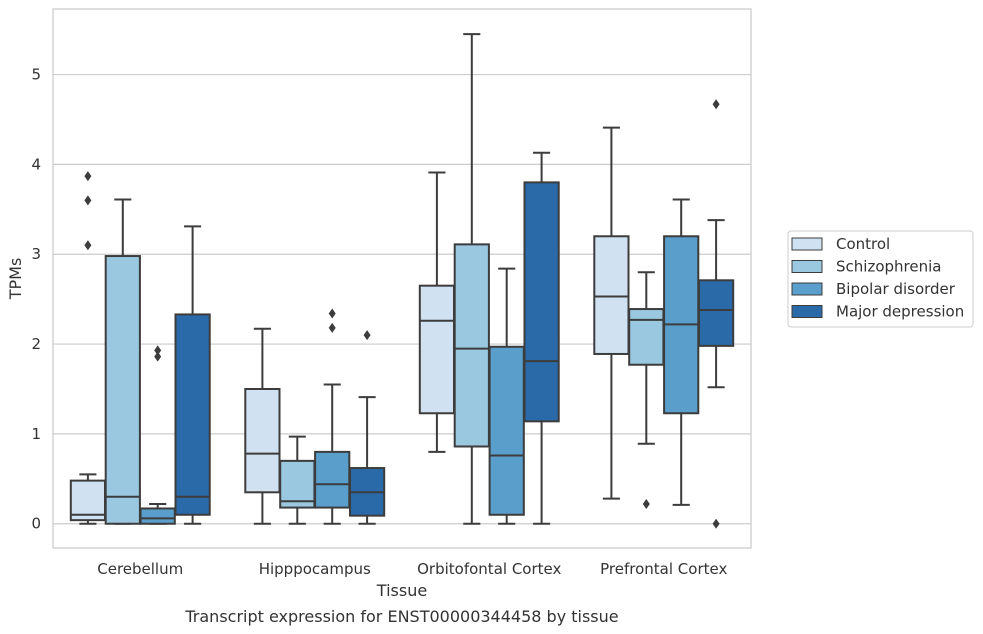 This screenshot has height=634, width=983. What do you see at coordinates (36, 299) in the screenshot?
I see `y-tick-labels: 0 1 2 3 4 5` at bounding box center [36, 299].